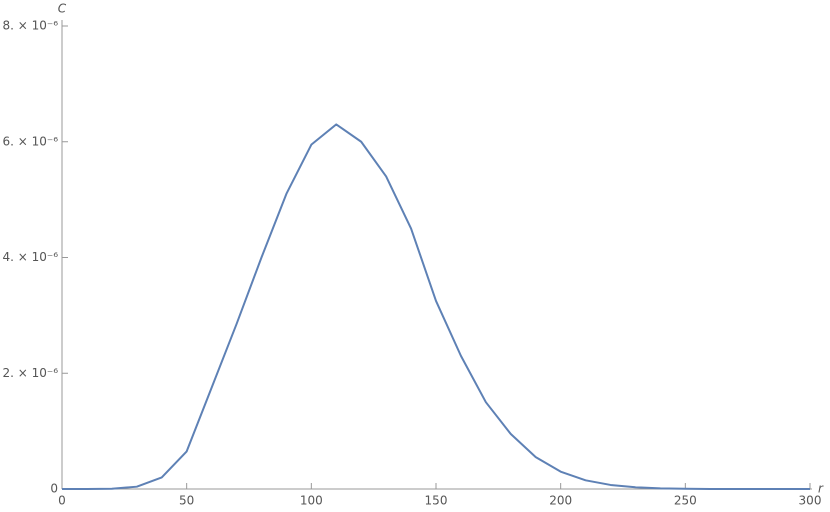 The image size is (830, 512). Describe the element at coordinates (436, 501) in the screenshot. I see `x-tick-label: 150` at that location.